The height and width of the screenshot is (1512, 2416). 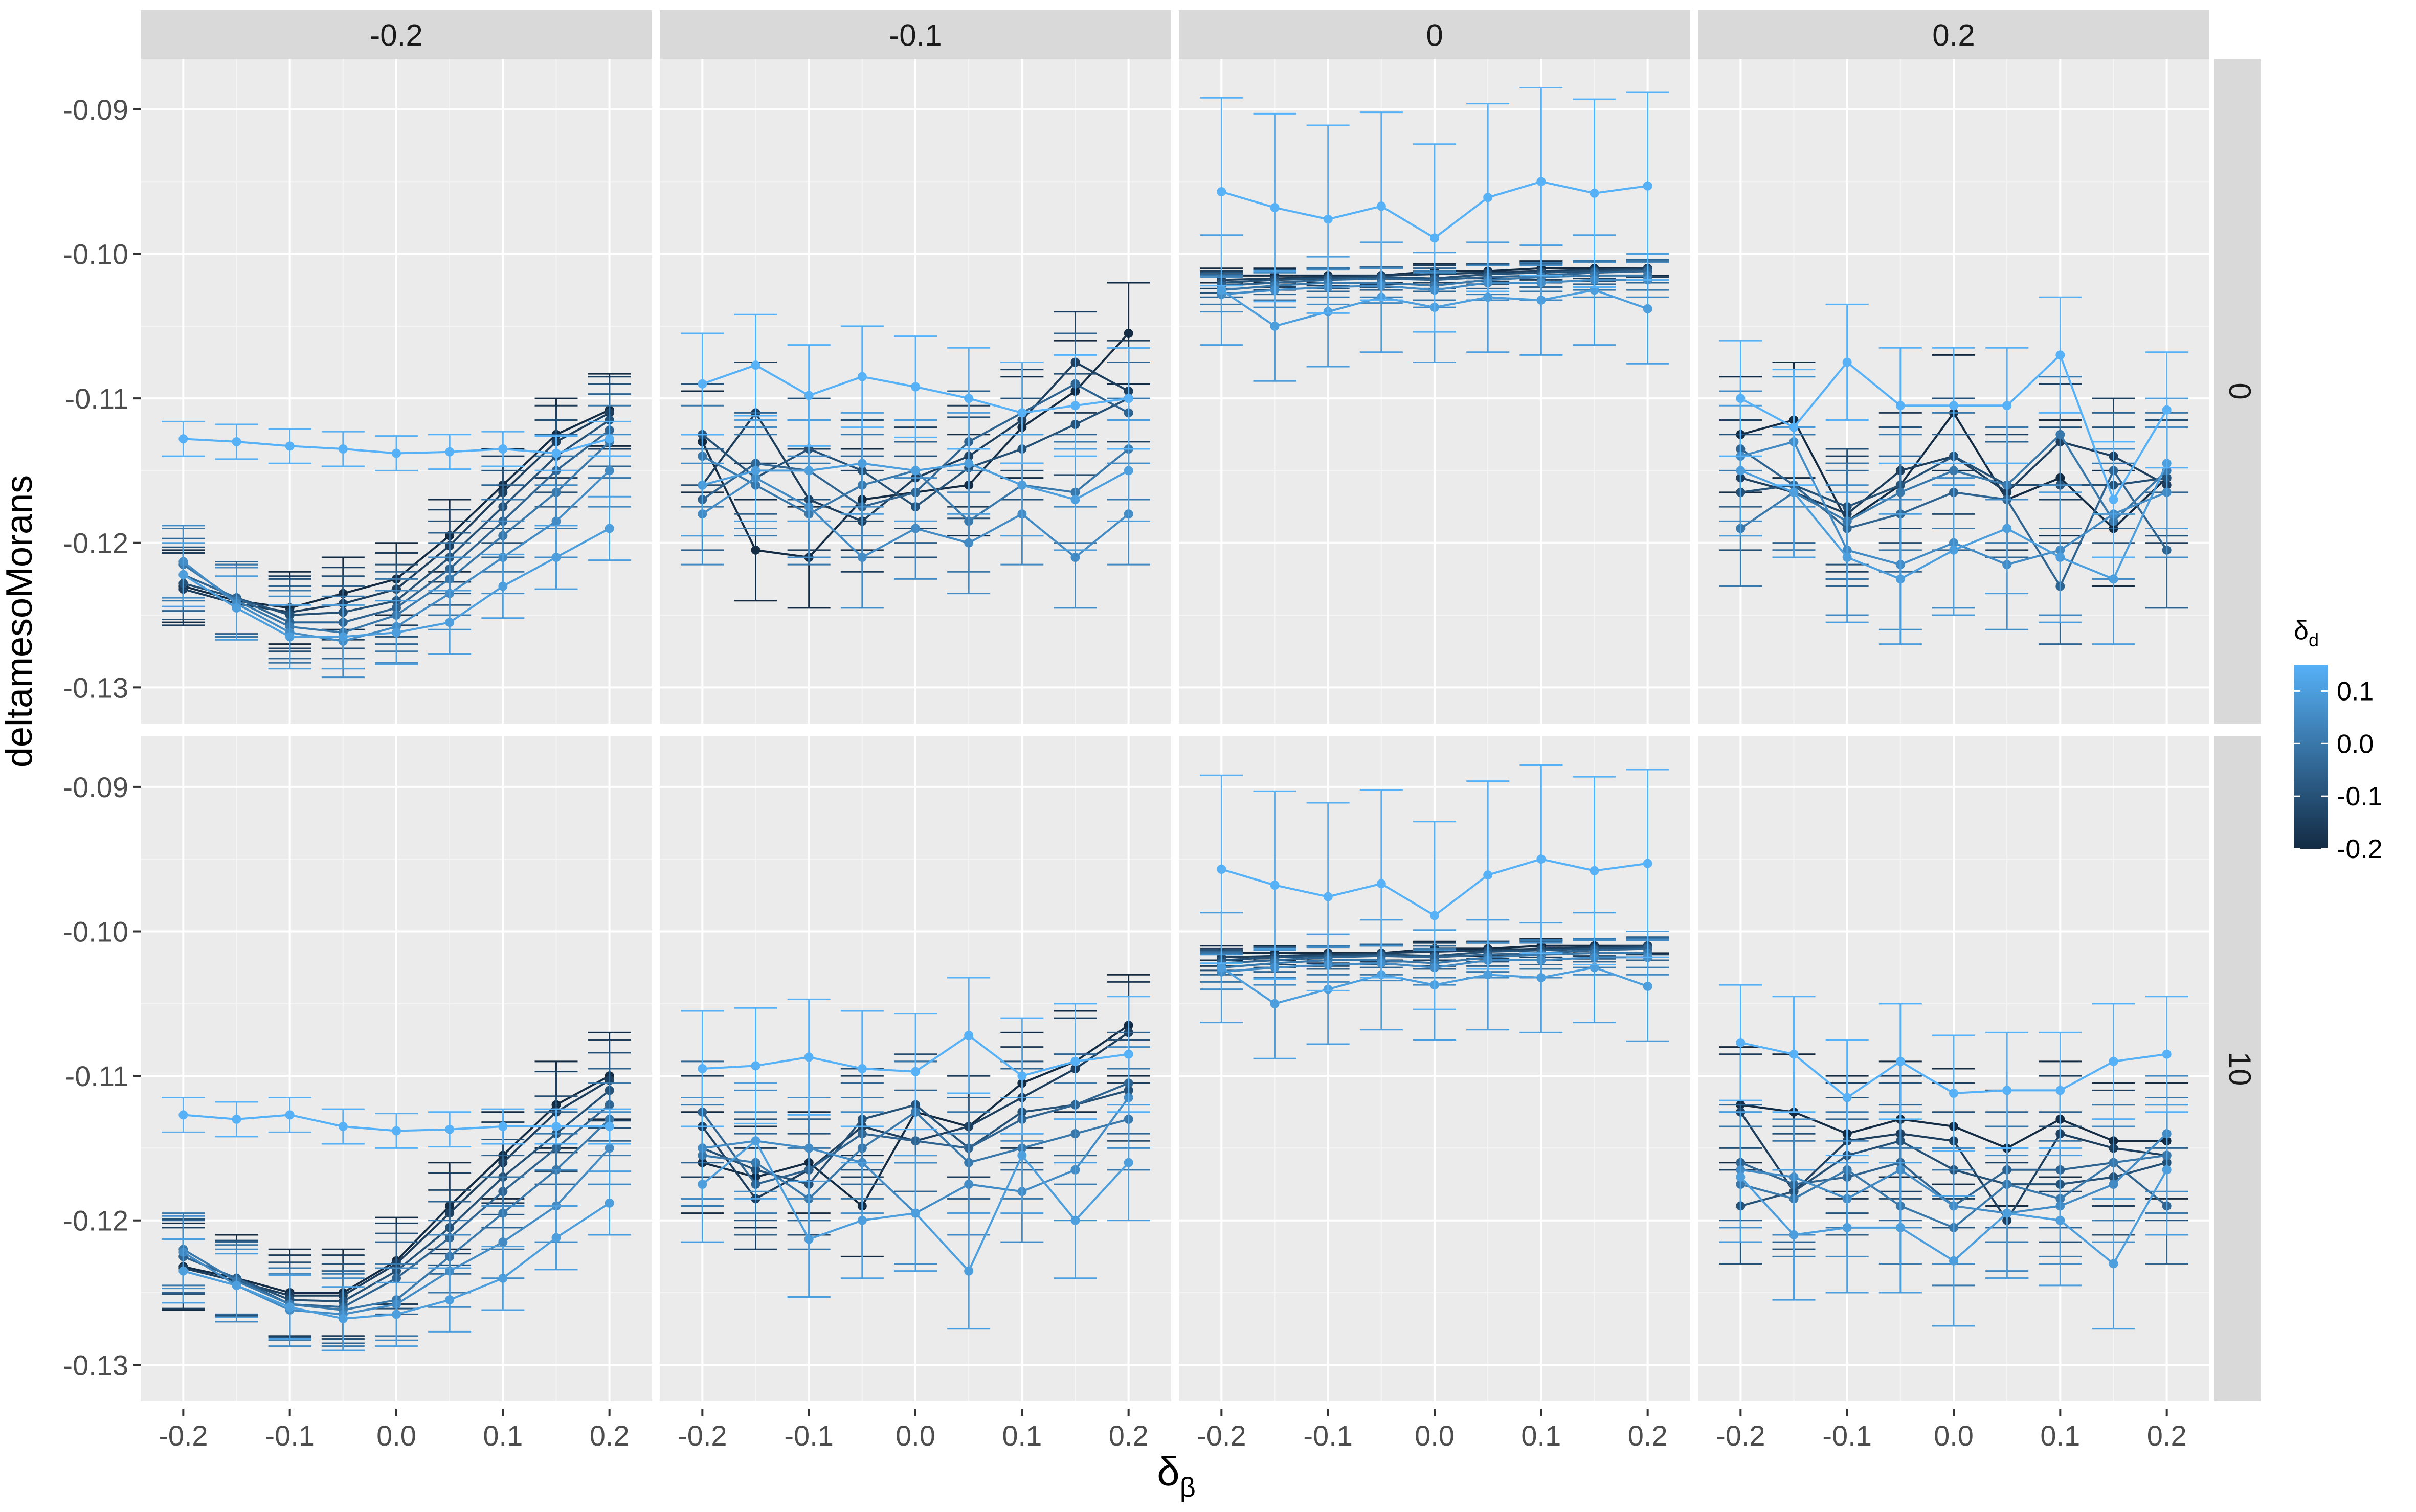 I want to click on legend-title-symbol: δ, so click(x=2301, y=630).